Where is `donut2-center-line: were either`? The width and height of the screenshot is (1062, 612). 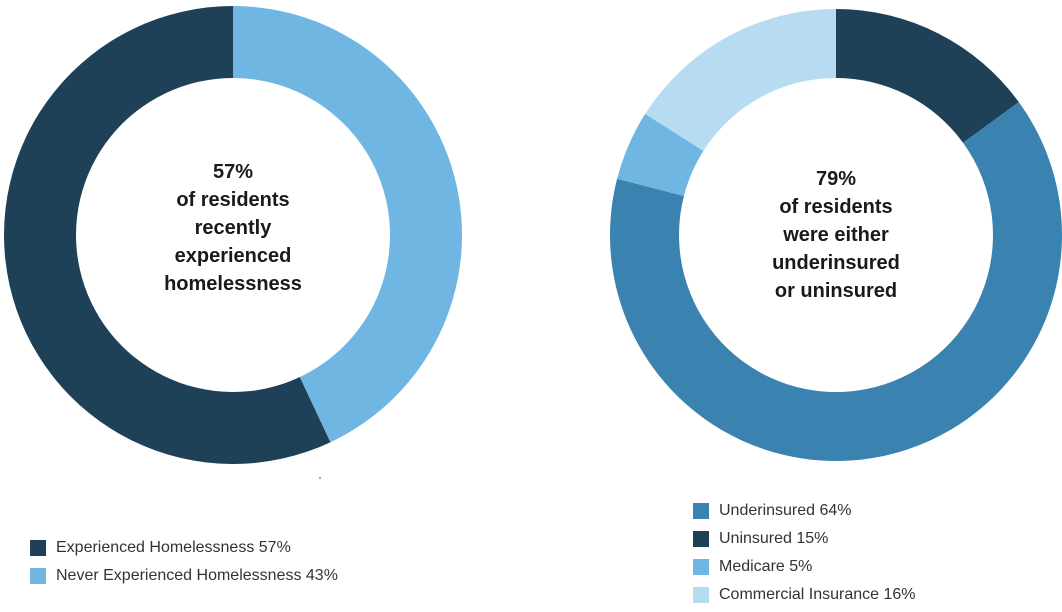 donut2-center-line: were either is located at coordinates (836, 235).